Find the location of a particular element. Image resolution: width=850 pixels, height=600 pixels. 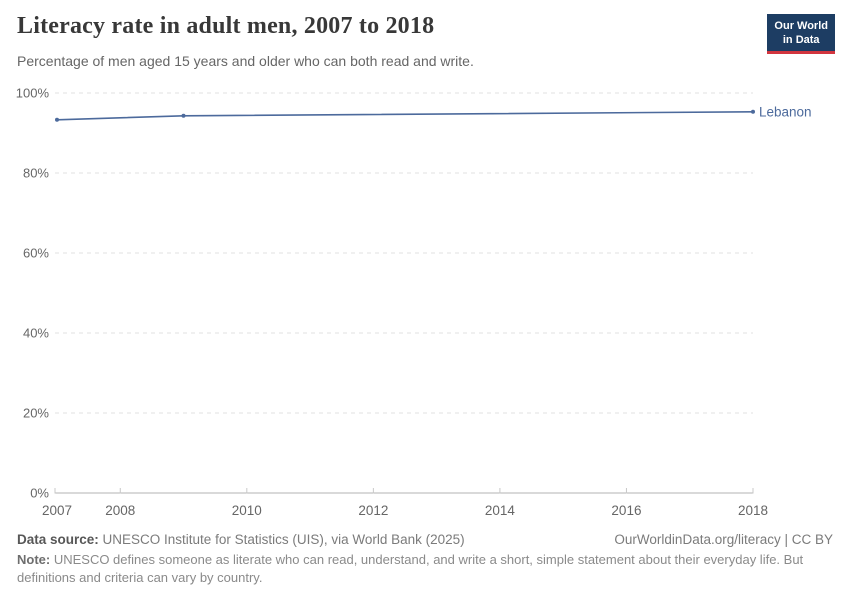

data-point-lebanon-2009 is located at coordinates (183, 115).